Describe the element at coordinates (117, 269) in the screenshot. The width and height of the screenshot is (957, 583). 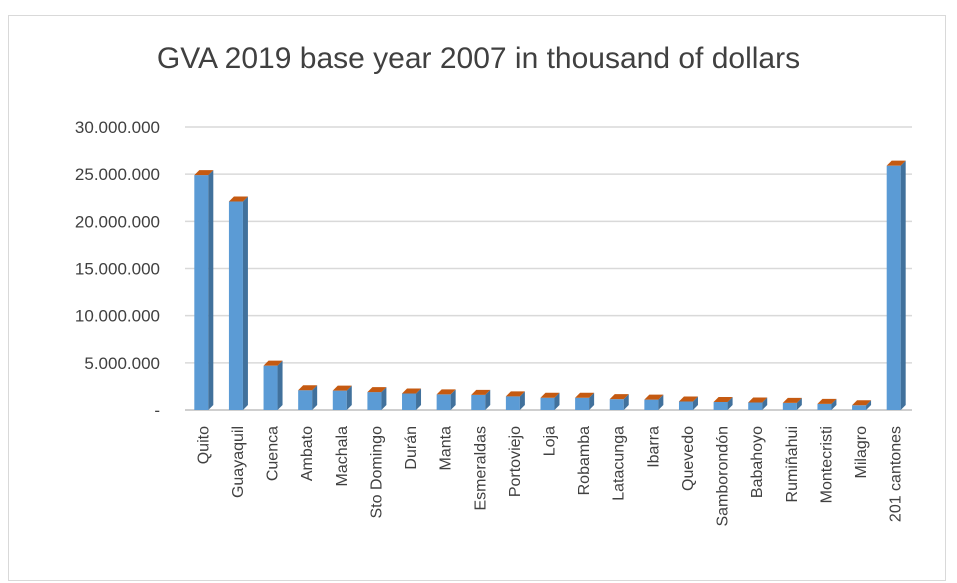
I see `y-tick-label: 15.000.000` at that location.